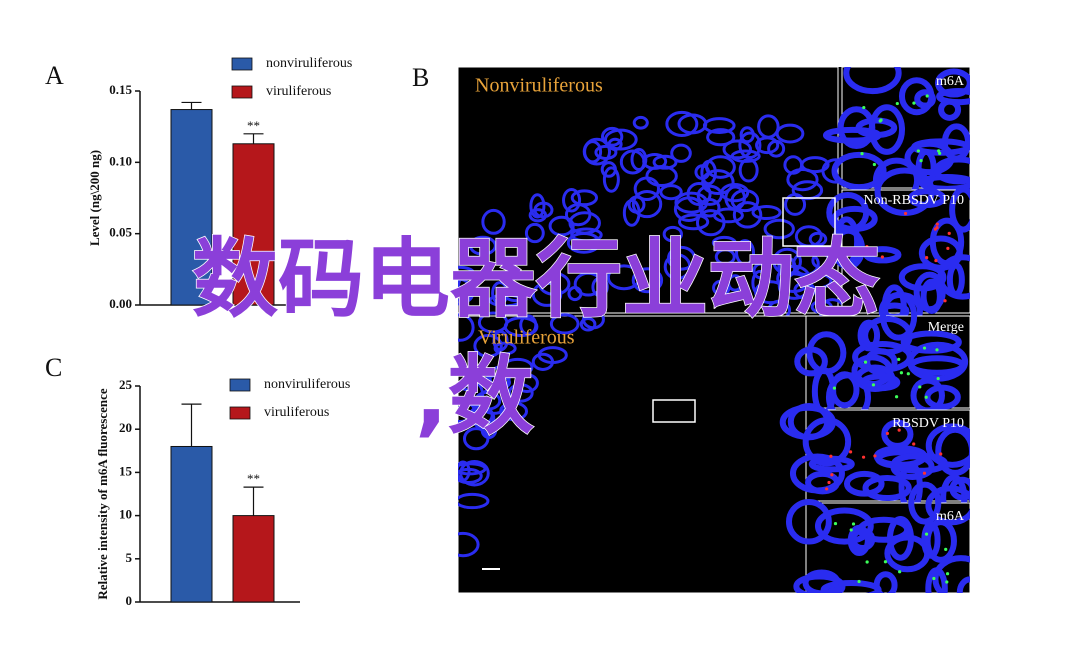  I want to click on y-tick-label: 0.05, so click(120, 232).